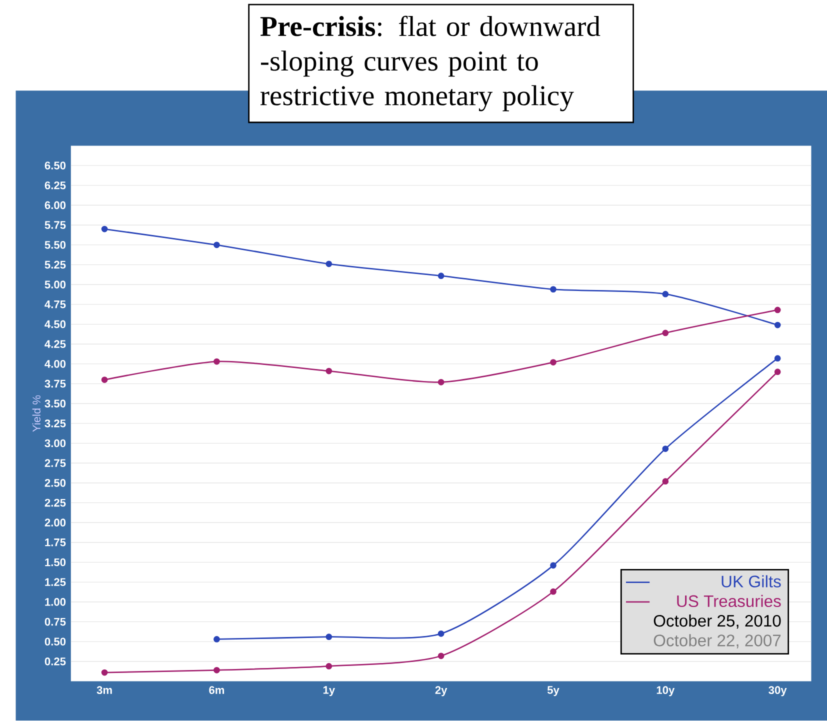  Describe the element at coordinates (777, 691) in the screenshot. I see `x-tick-label: 30y` at that location.